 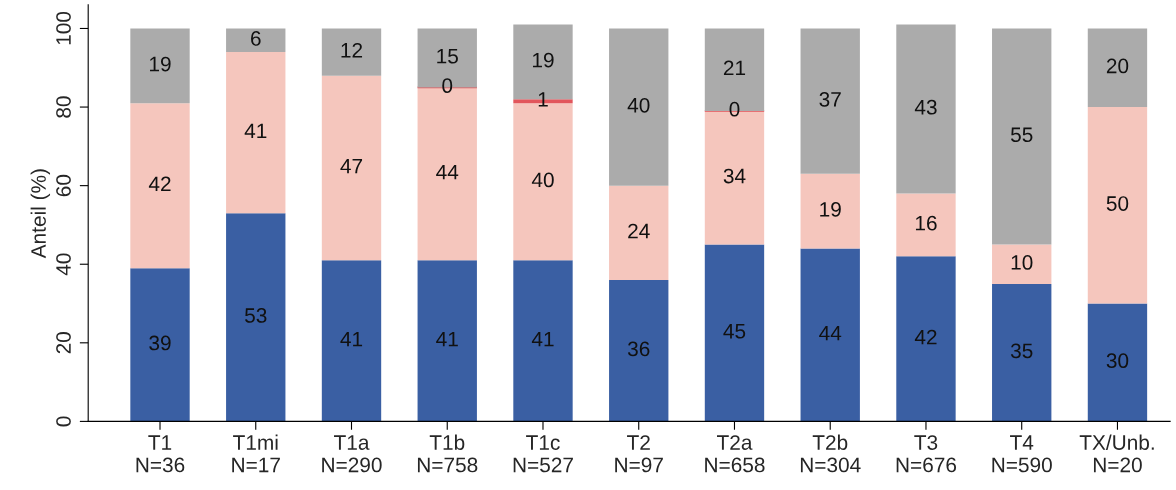 I want to click on data-label: 55, so click(x=1021, y=135).